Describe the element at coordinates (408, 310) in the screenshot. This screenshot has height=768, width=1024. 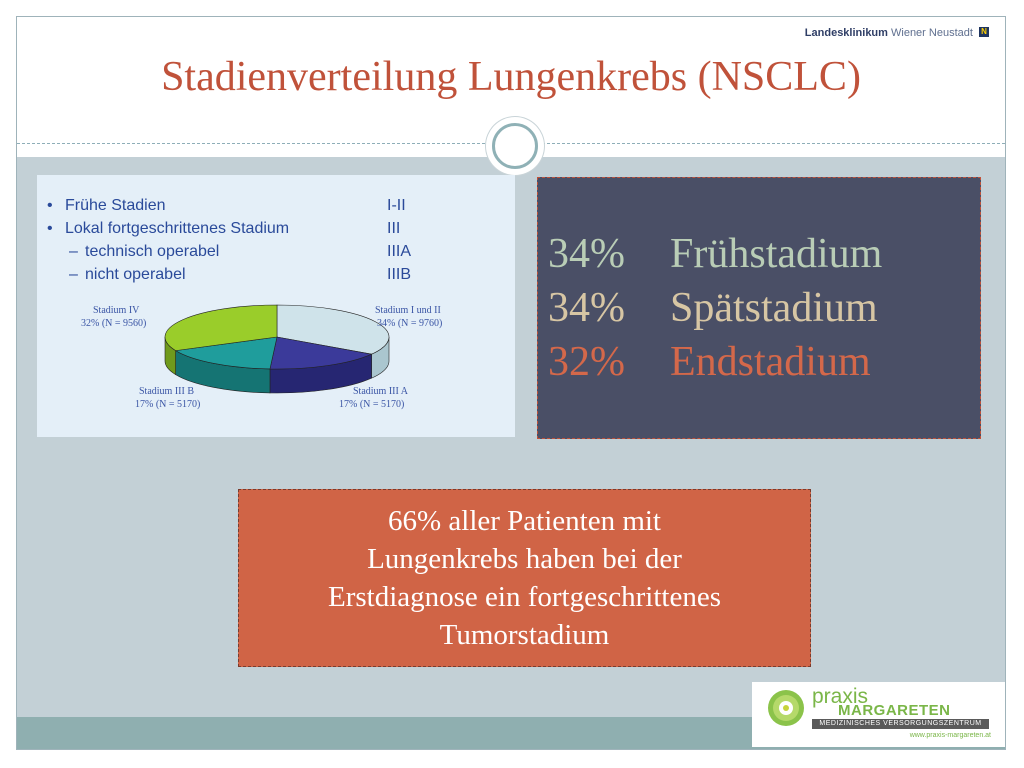
I see `pie-label-name-1: Stadium I und II` at that location.